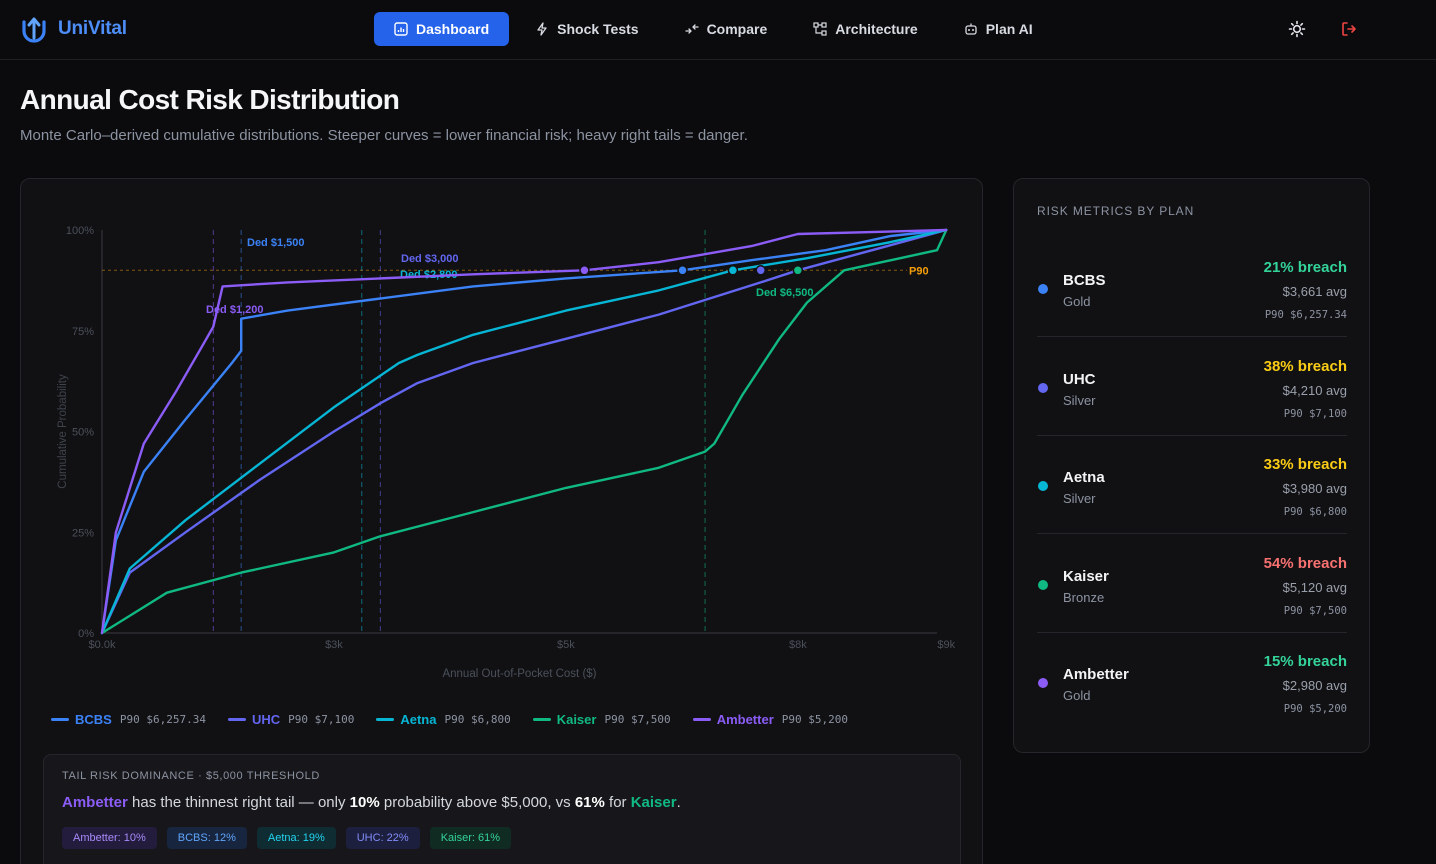 The image size is (1436, 864). I want to click on deductible-label: Ded $1,500, so click(275, 243).